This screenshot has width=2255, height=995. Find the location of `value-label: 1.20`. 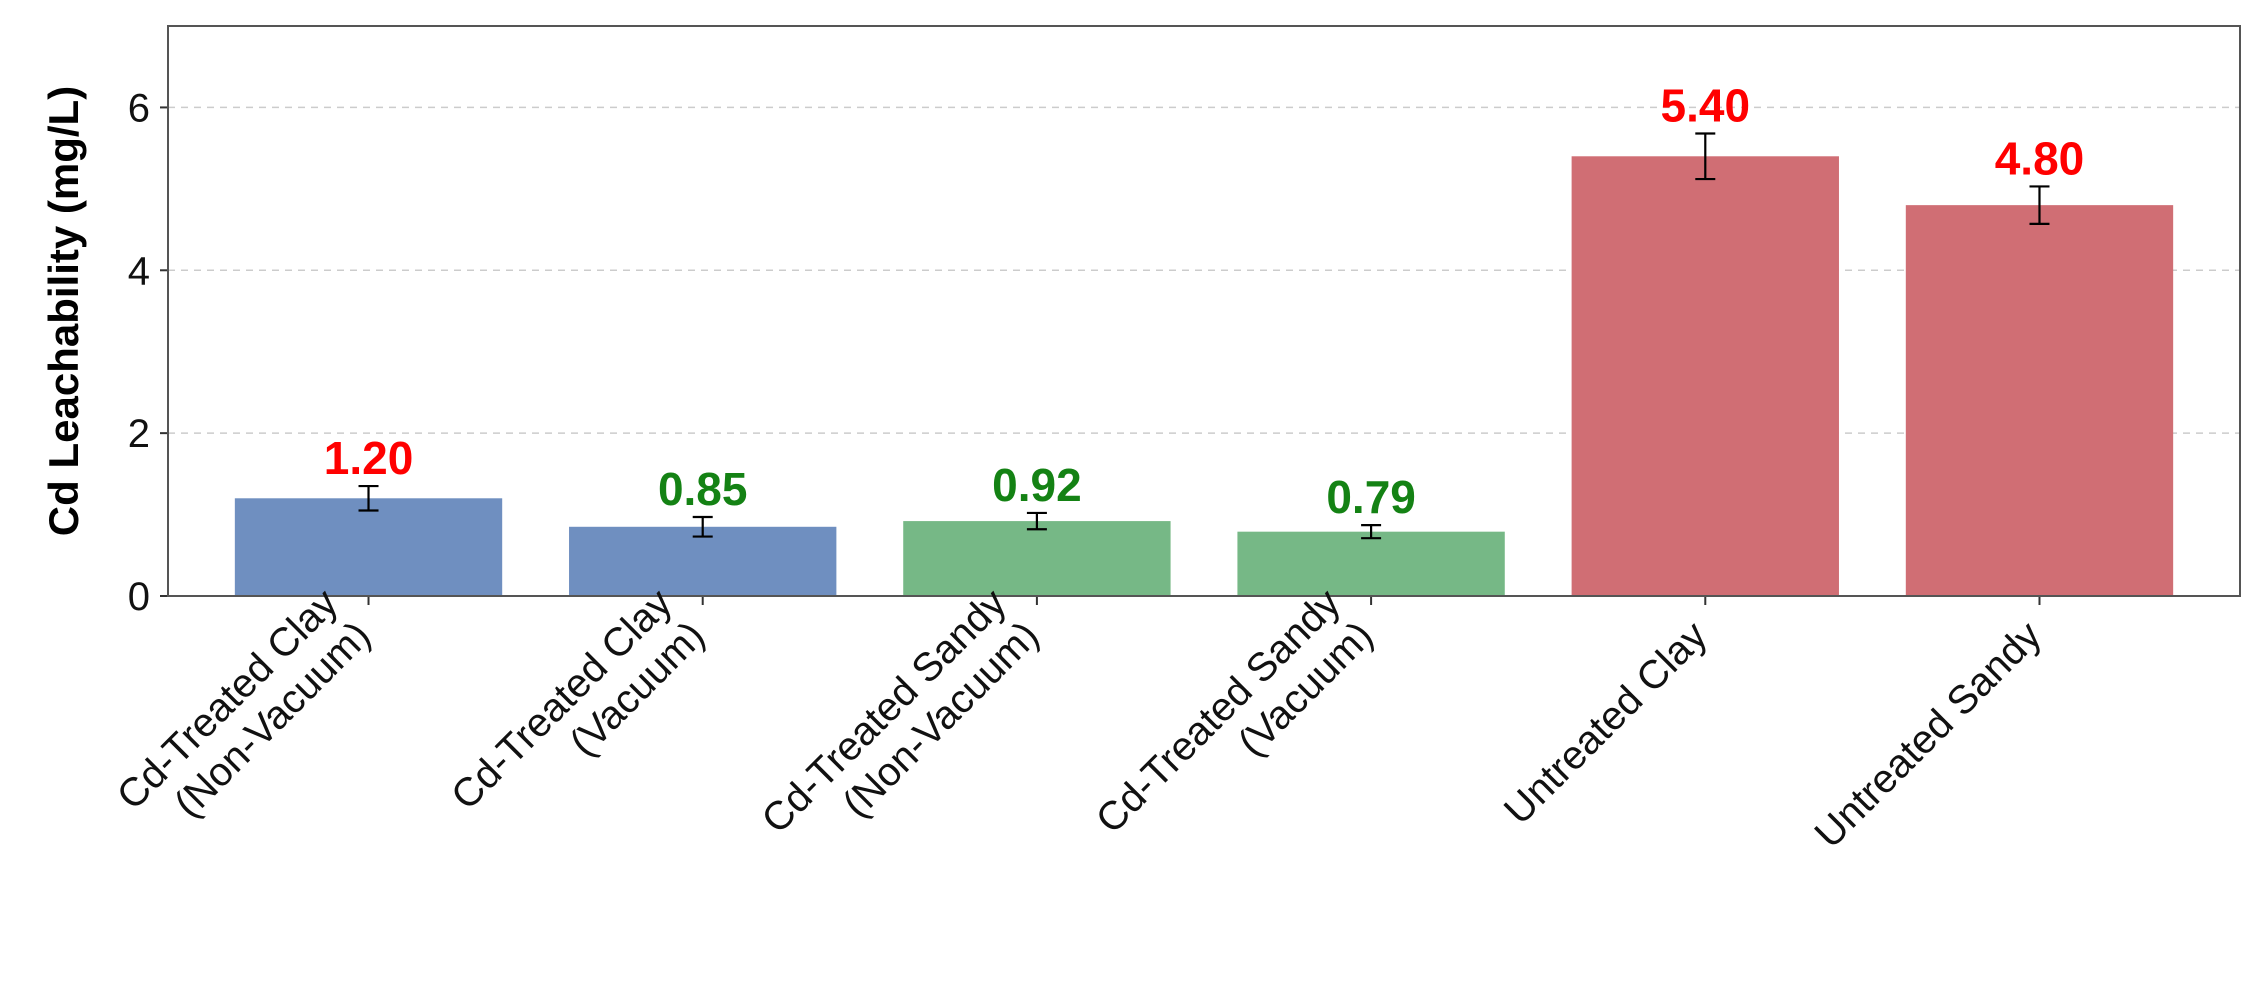

value-label: 1.20 is located at coordinates (369, 458).